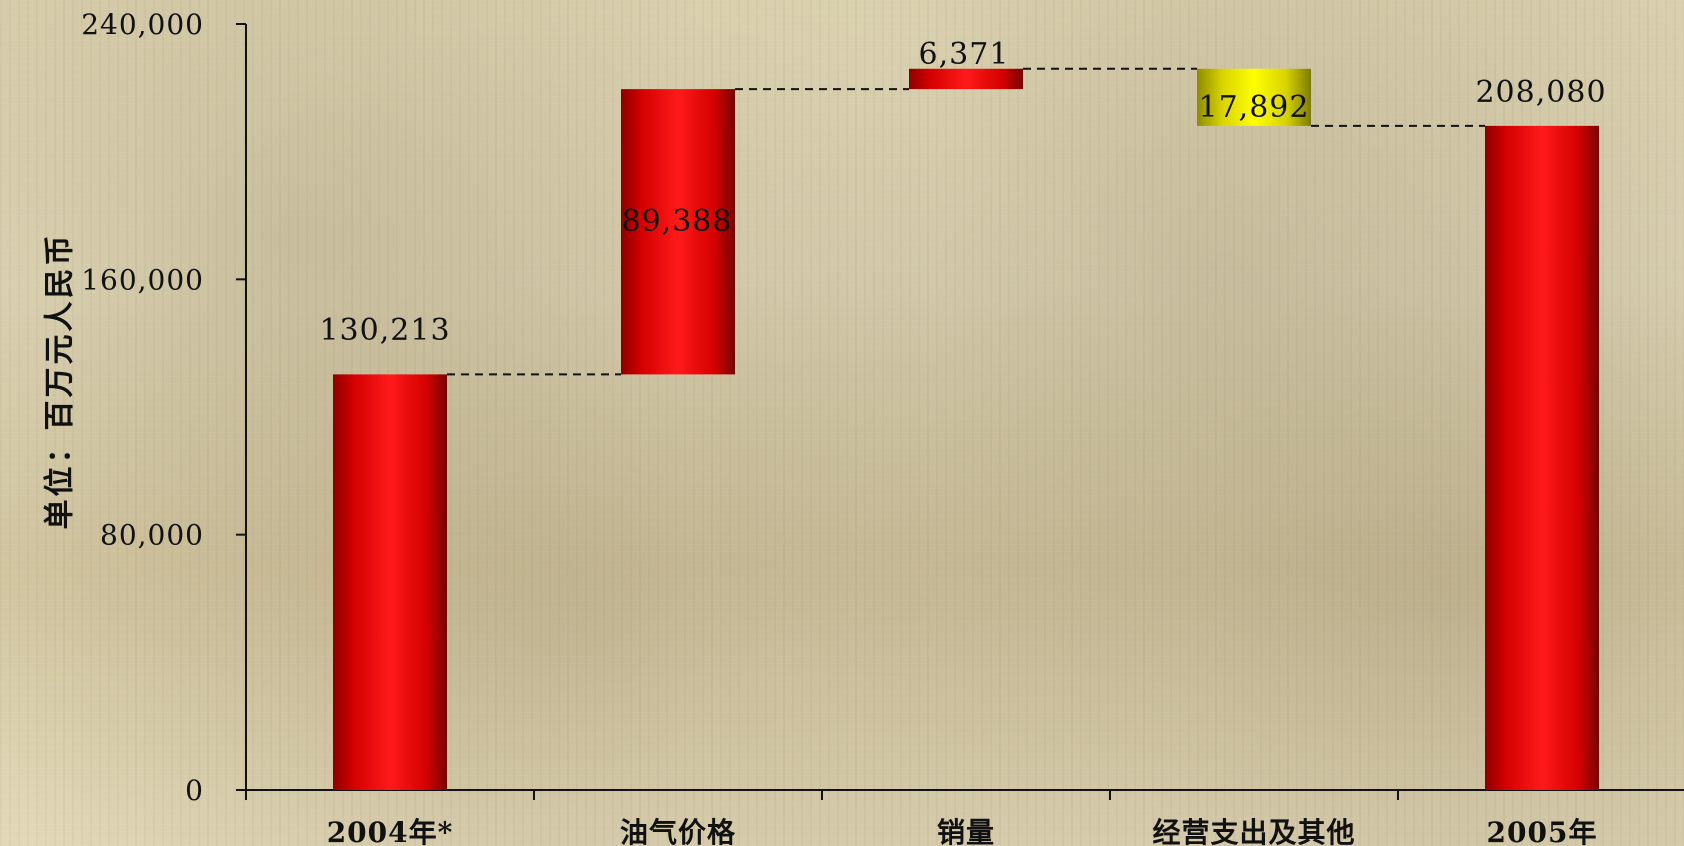  Describe the element at coordinates (1254, 107) in the screenshot. I see `data-label-4: 17,892` at that location.